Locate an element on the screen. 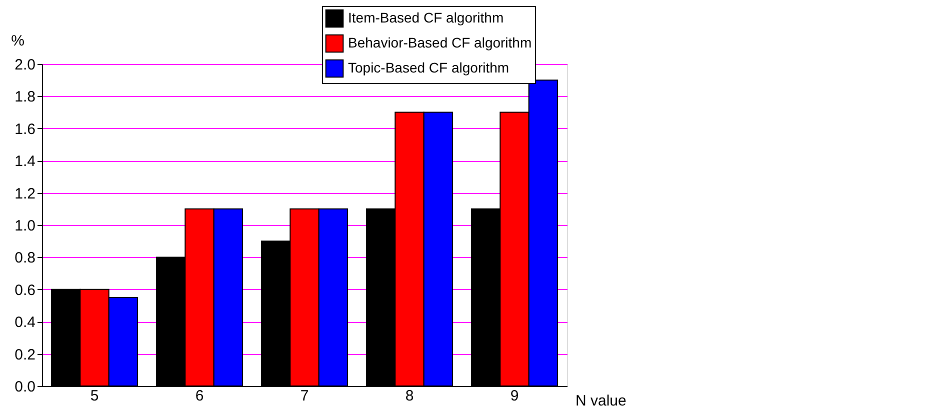  y-tick-label: 0.2 is located at coordinates (25, 355).